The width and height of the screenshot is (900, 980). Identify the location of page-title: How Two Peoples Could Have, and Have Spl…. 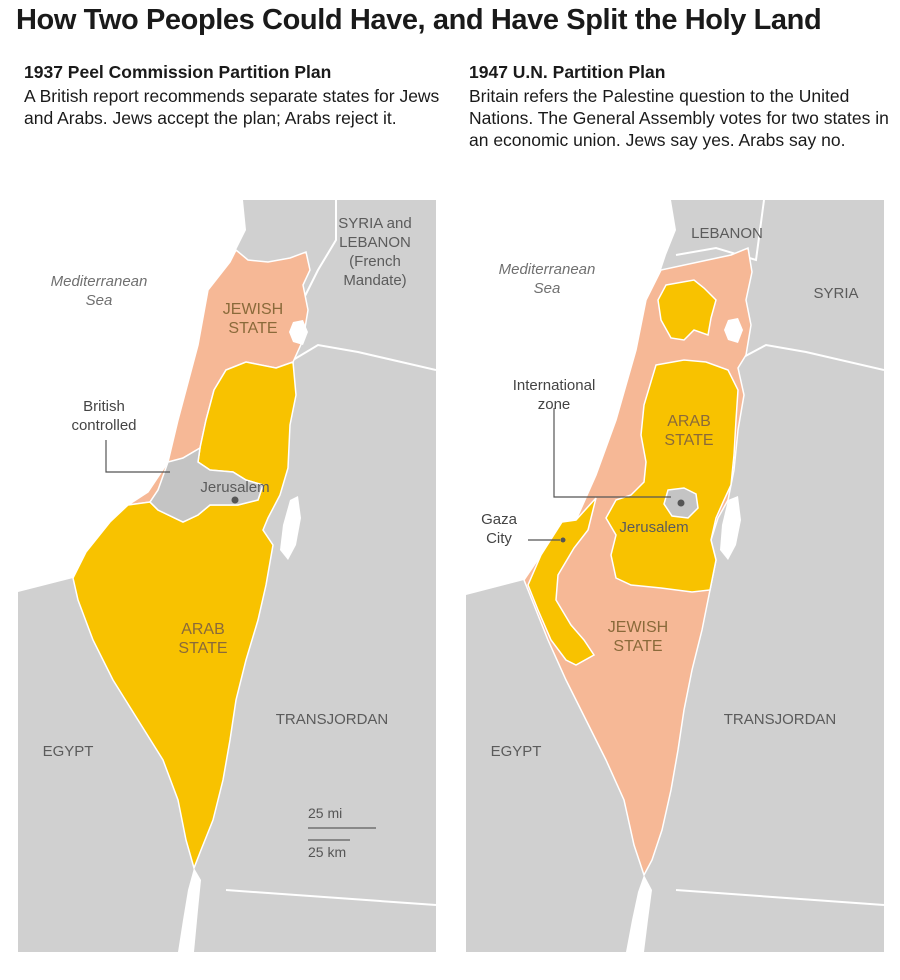
(419, 20).